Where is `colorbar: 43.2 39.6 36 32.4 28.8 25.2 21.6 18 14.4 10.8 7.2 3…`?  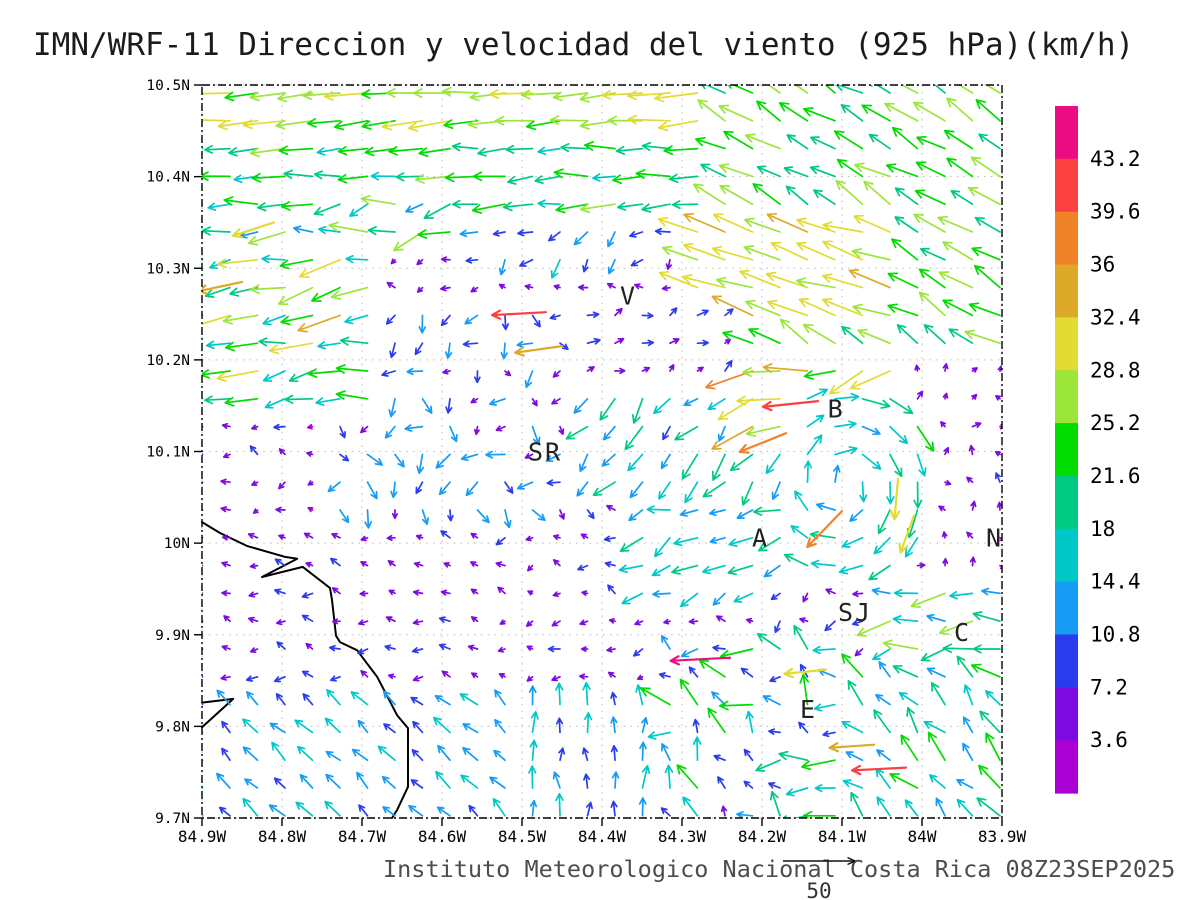
colorbar: 43.2 39.6 36 32.4 28.8 25.2 21.6 18 14.4 10.8 7.2 3… is located at coordinates (1098, 450).